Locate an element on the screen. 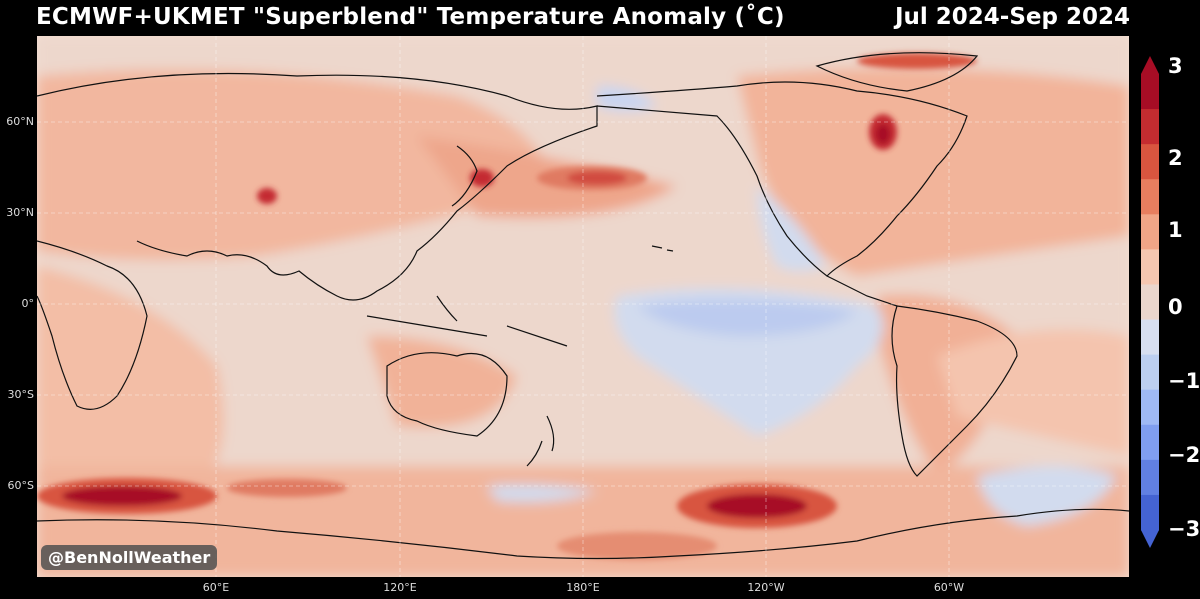 This screenshot has height=599, width=1200. colorbar is located at coordinates (1150, 302).